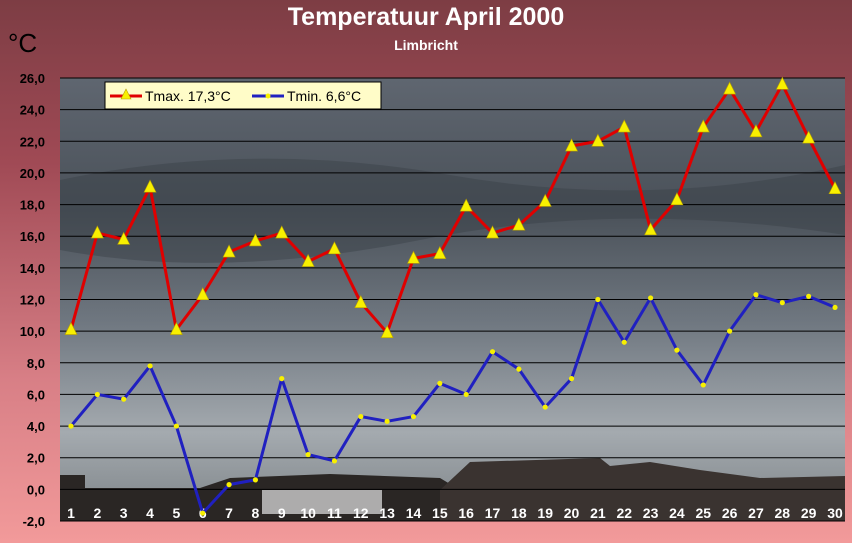  Describe the element at coordinates (519, 513) in the screenshot. I see `x-tick-label: 18` at that location.